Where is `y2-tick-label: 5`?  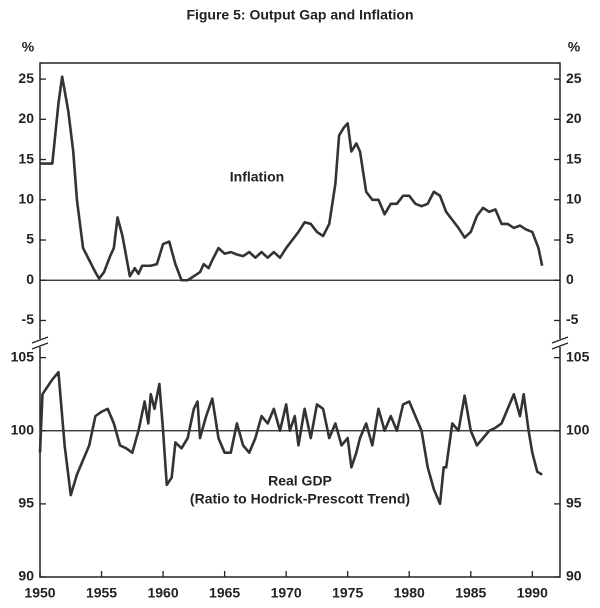
y2-tick-label: 5 is located at coordinates (570, 239).